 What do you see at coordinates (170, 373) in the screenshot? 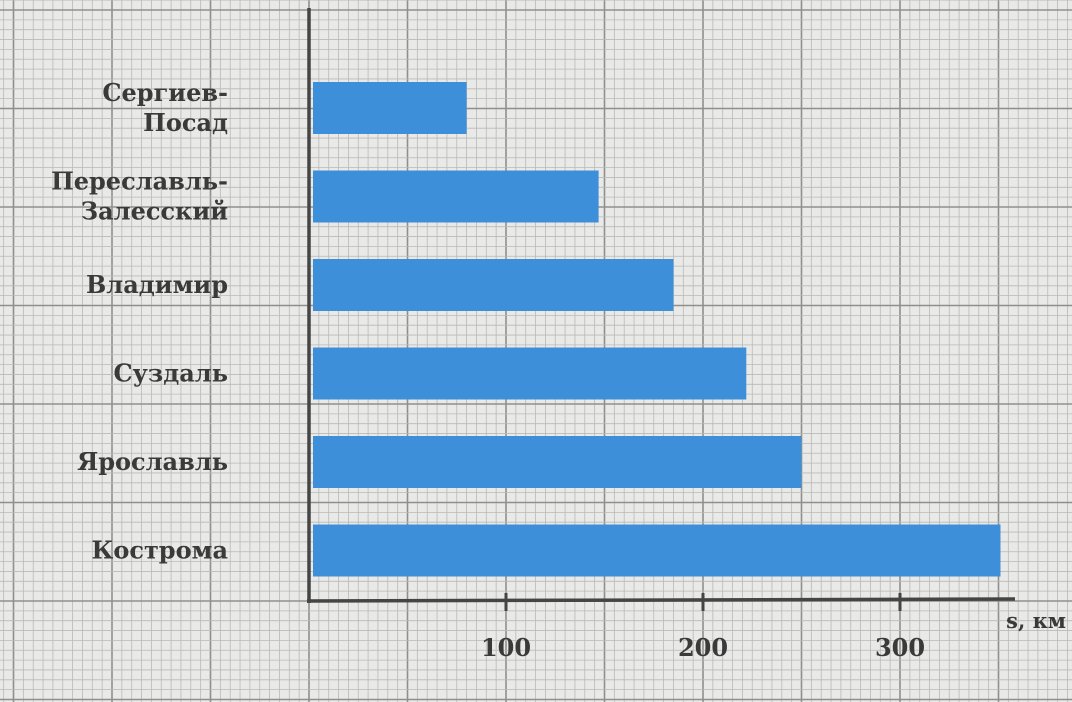
I see `category-label: Суздаль` at bounding box center [170, 373].